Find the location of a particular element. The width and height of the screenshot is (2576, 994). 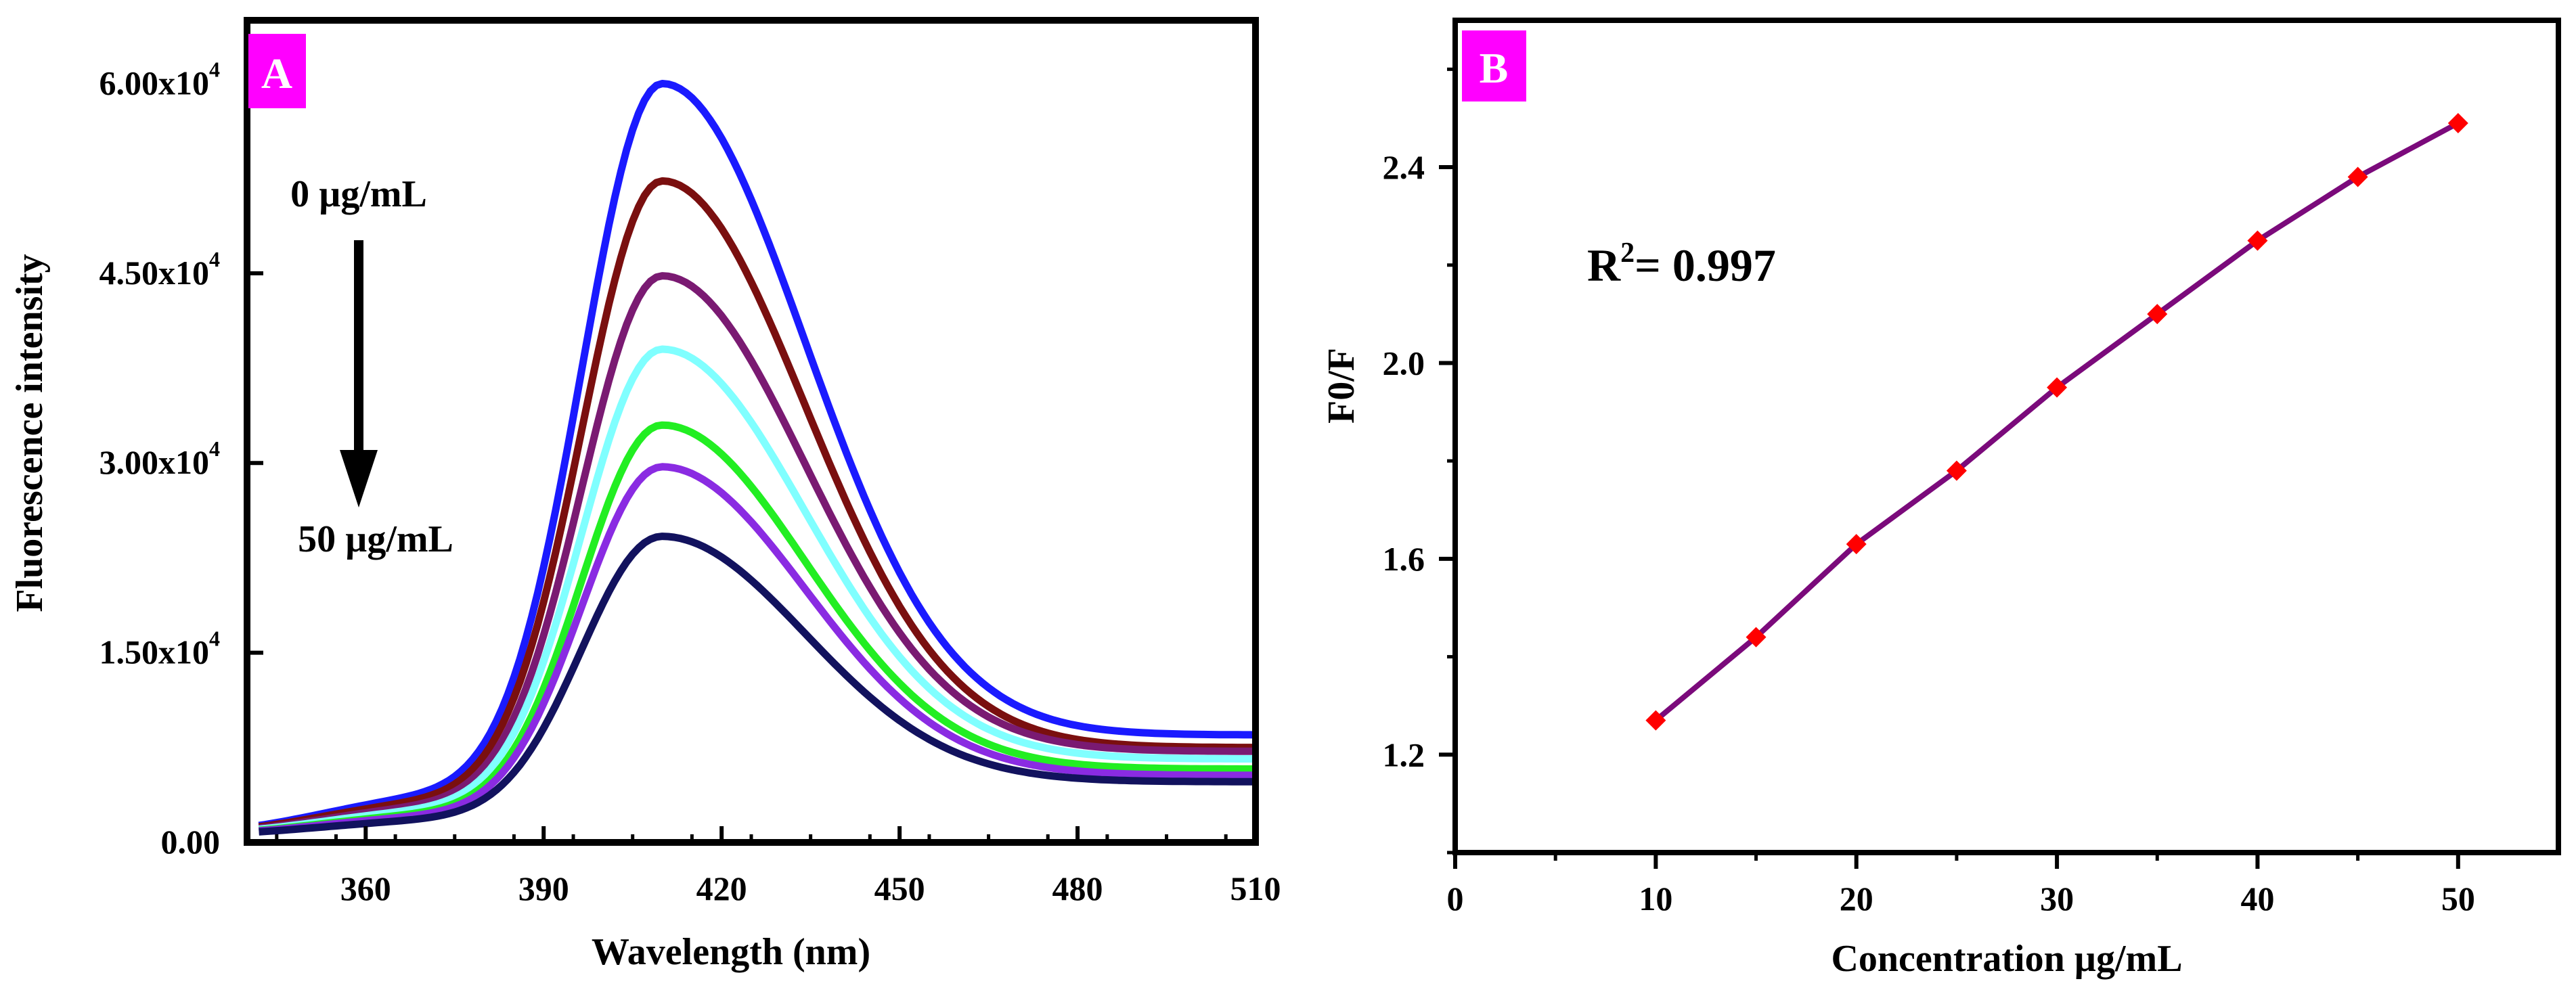

panel-b-y-tick-label: 2.0 is located at coordinates (1404, 363).